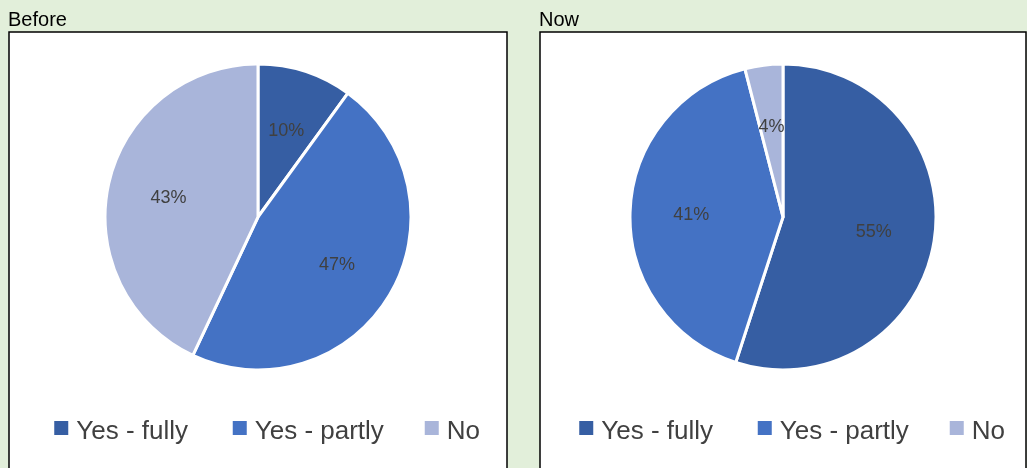 The image size is (1027, 468). Describe the element at coordinates (337, 263) in the screenshot. I see `data-label: 47%` at that location.